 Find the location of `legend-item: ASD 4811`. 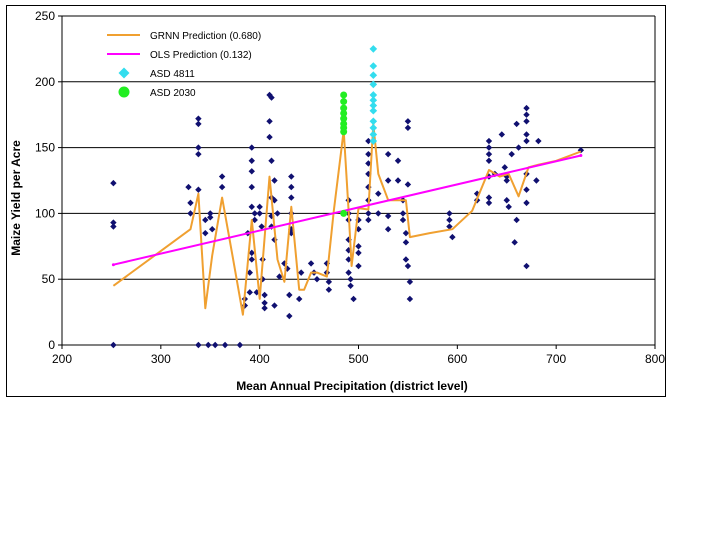

legend-item: ASD 4811 is located at coordinates (156, 73).